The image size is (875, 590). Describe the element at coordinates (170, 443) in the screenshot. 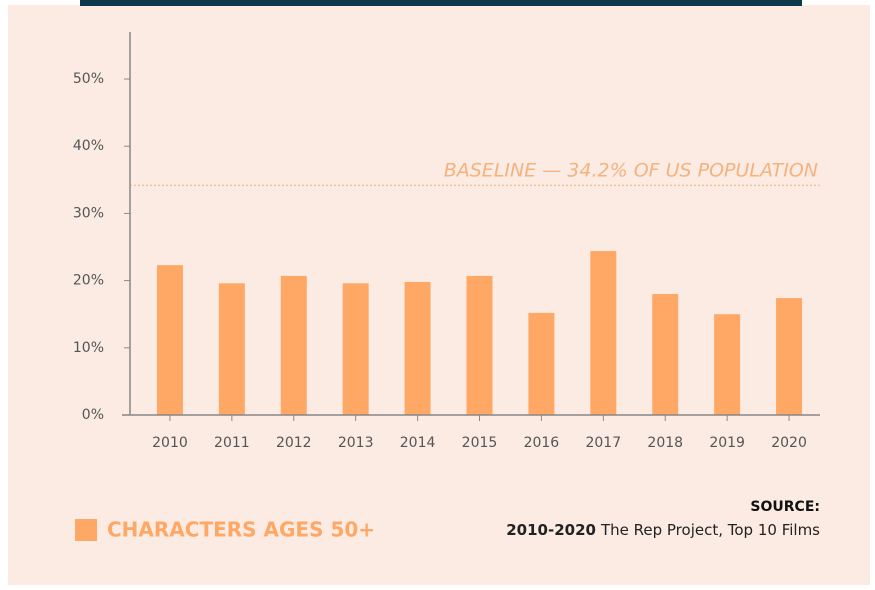

I see `x-tick-label: 2010` at that location.